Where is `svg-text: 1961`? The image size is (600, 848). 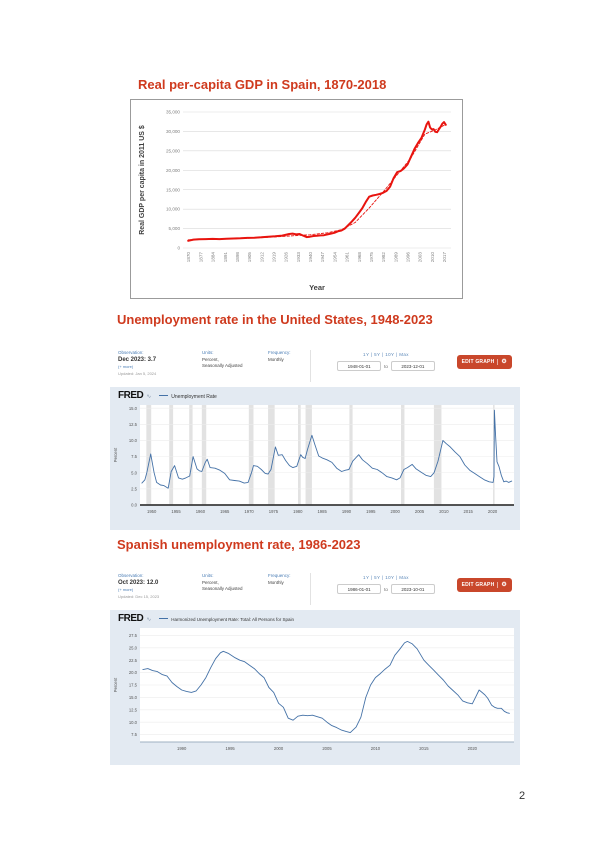 svg-text: 1961 is located at coordinates (347, 257).